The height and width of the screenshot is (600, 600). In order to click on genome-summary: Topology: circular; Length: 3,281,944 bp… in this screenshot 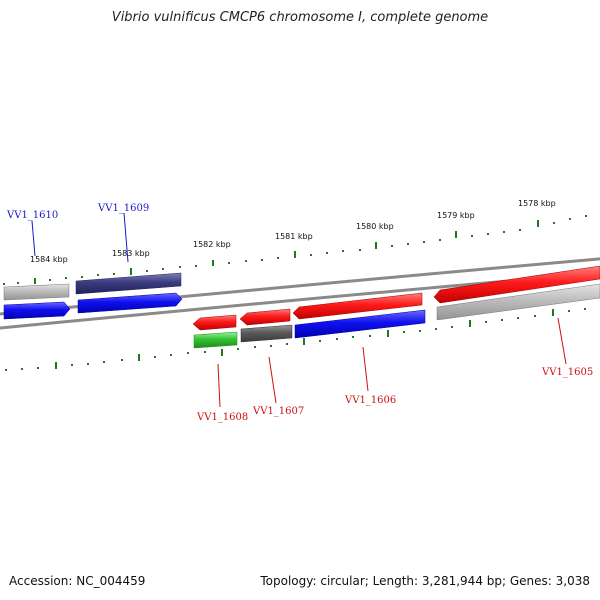, I will do `click(425, 581)`.